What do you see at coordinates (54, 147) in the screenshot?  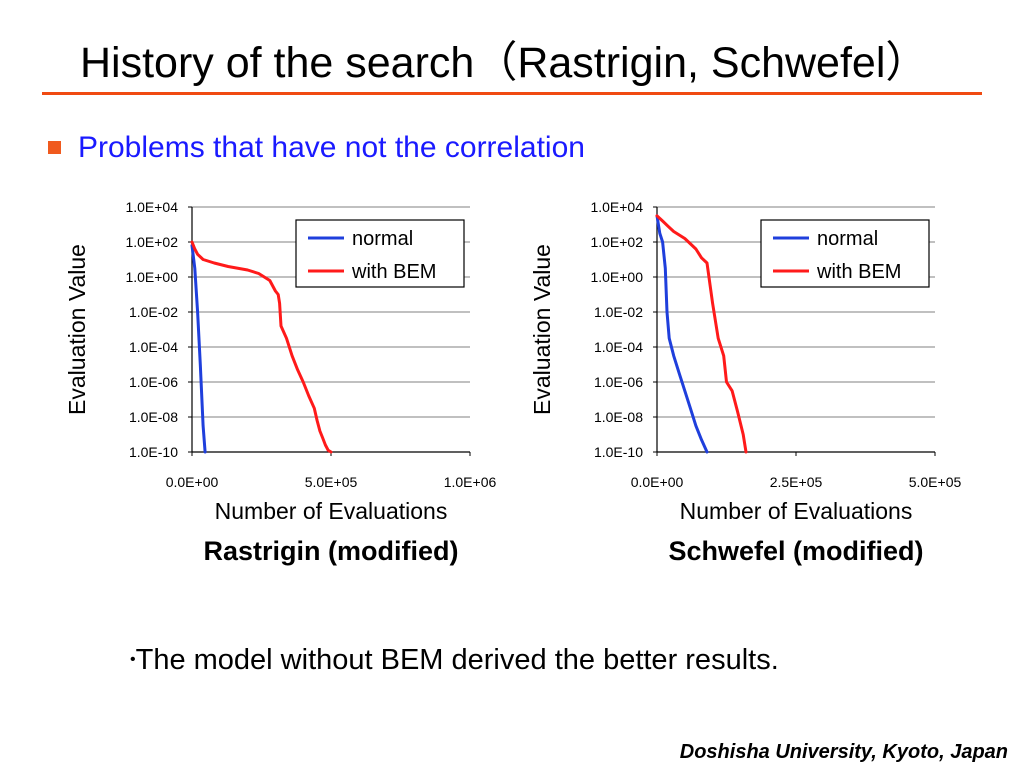 I see `square-bullet-icon` at bounding box center [54, 147].